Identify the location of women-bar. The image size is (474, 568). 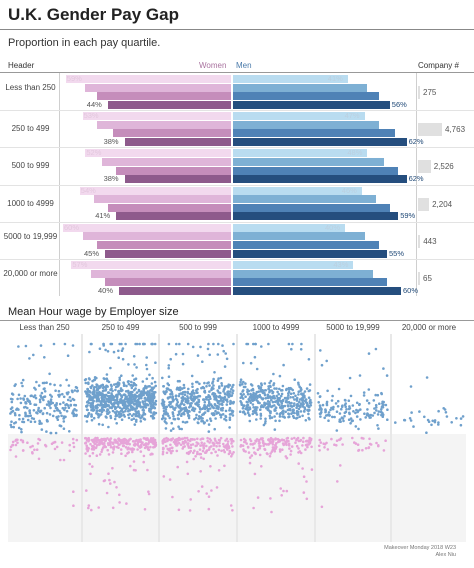
(148, 79).